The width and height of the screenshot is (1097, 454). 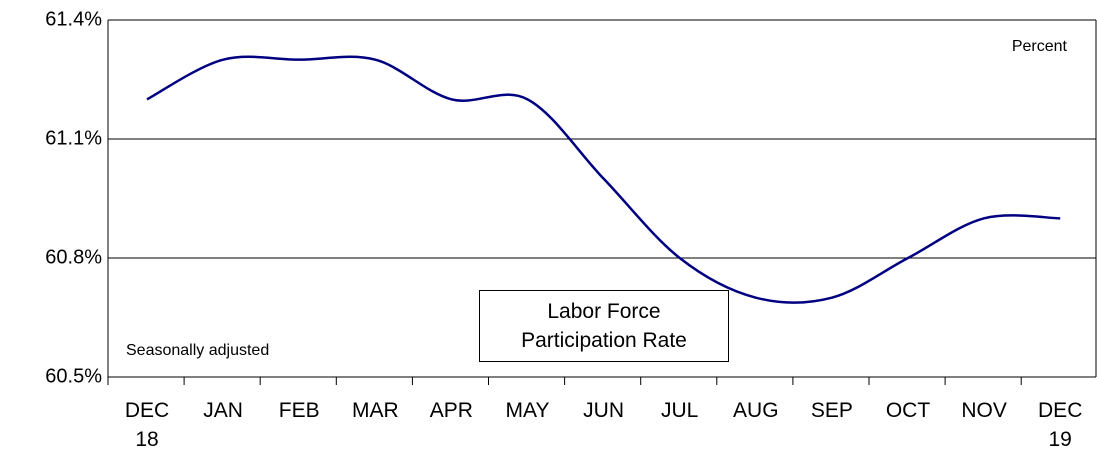 I want to click on y-tick-label: 60.5%, so click(x=73, y=376).